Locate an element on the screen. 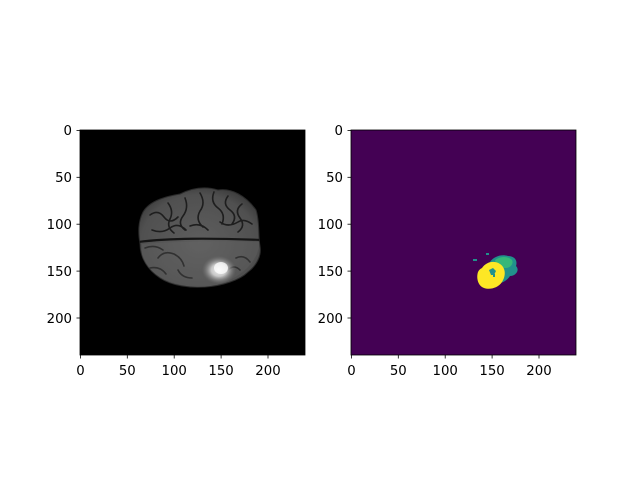  mask-y-tick-label: 150 is located at coordinates (330, 272).